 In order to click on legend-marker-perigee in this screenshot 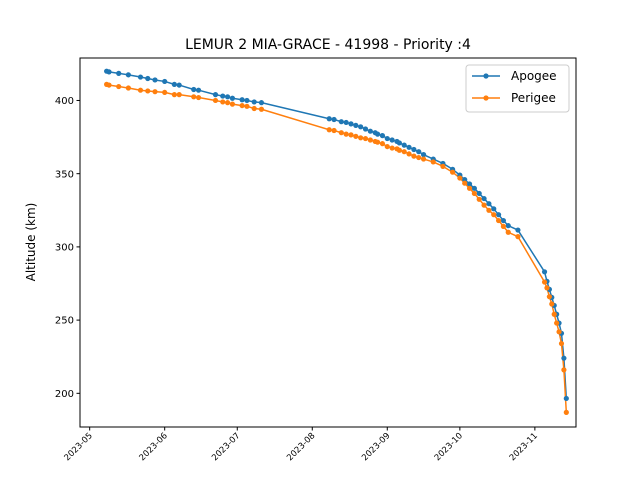, I will do `click(486, 98)`.